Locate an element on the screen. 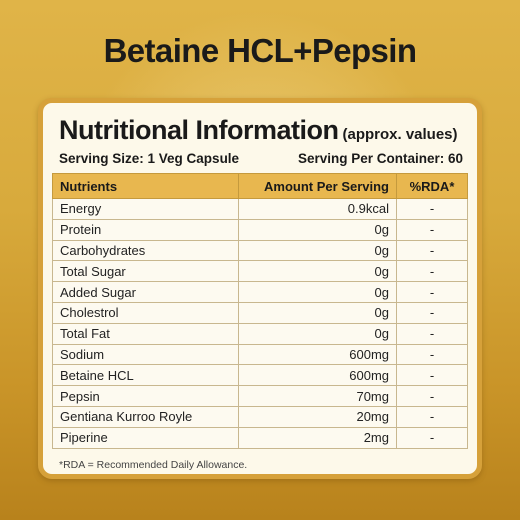  table-row: Energy 0.9kcal - is located at coordinates (260, 209).